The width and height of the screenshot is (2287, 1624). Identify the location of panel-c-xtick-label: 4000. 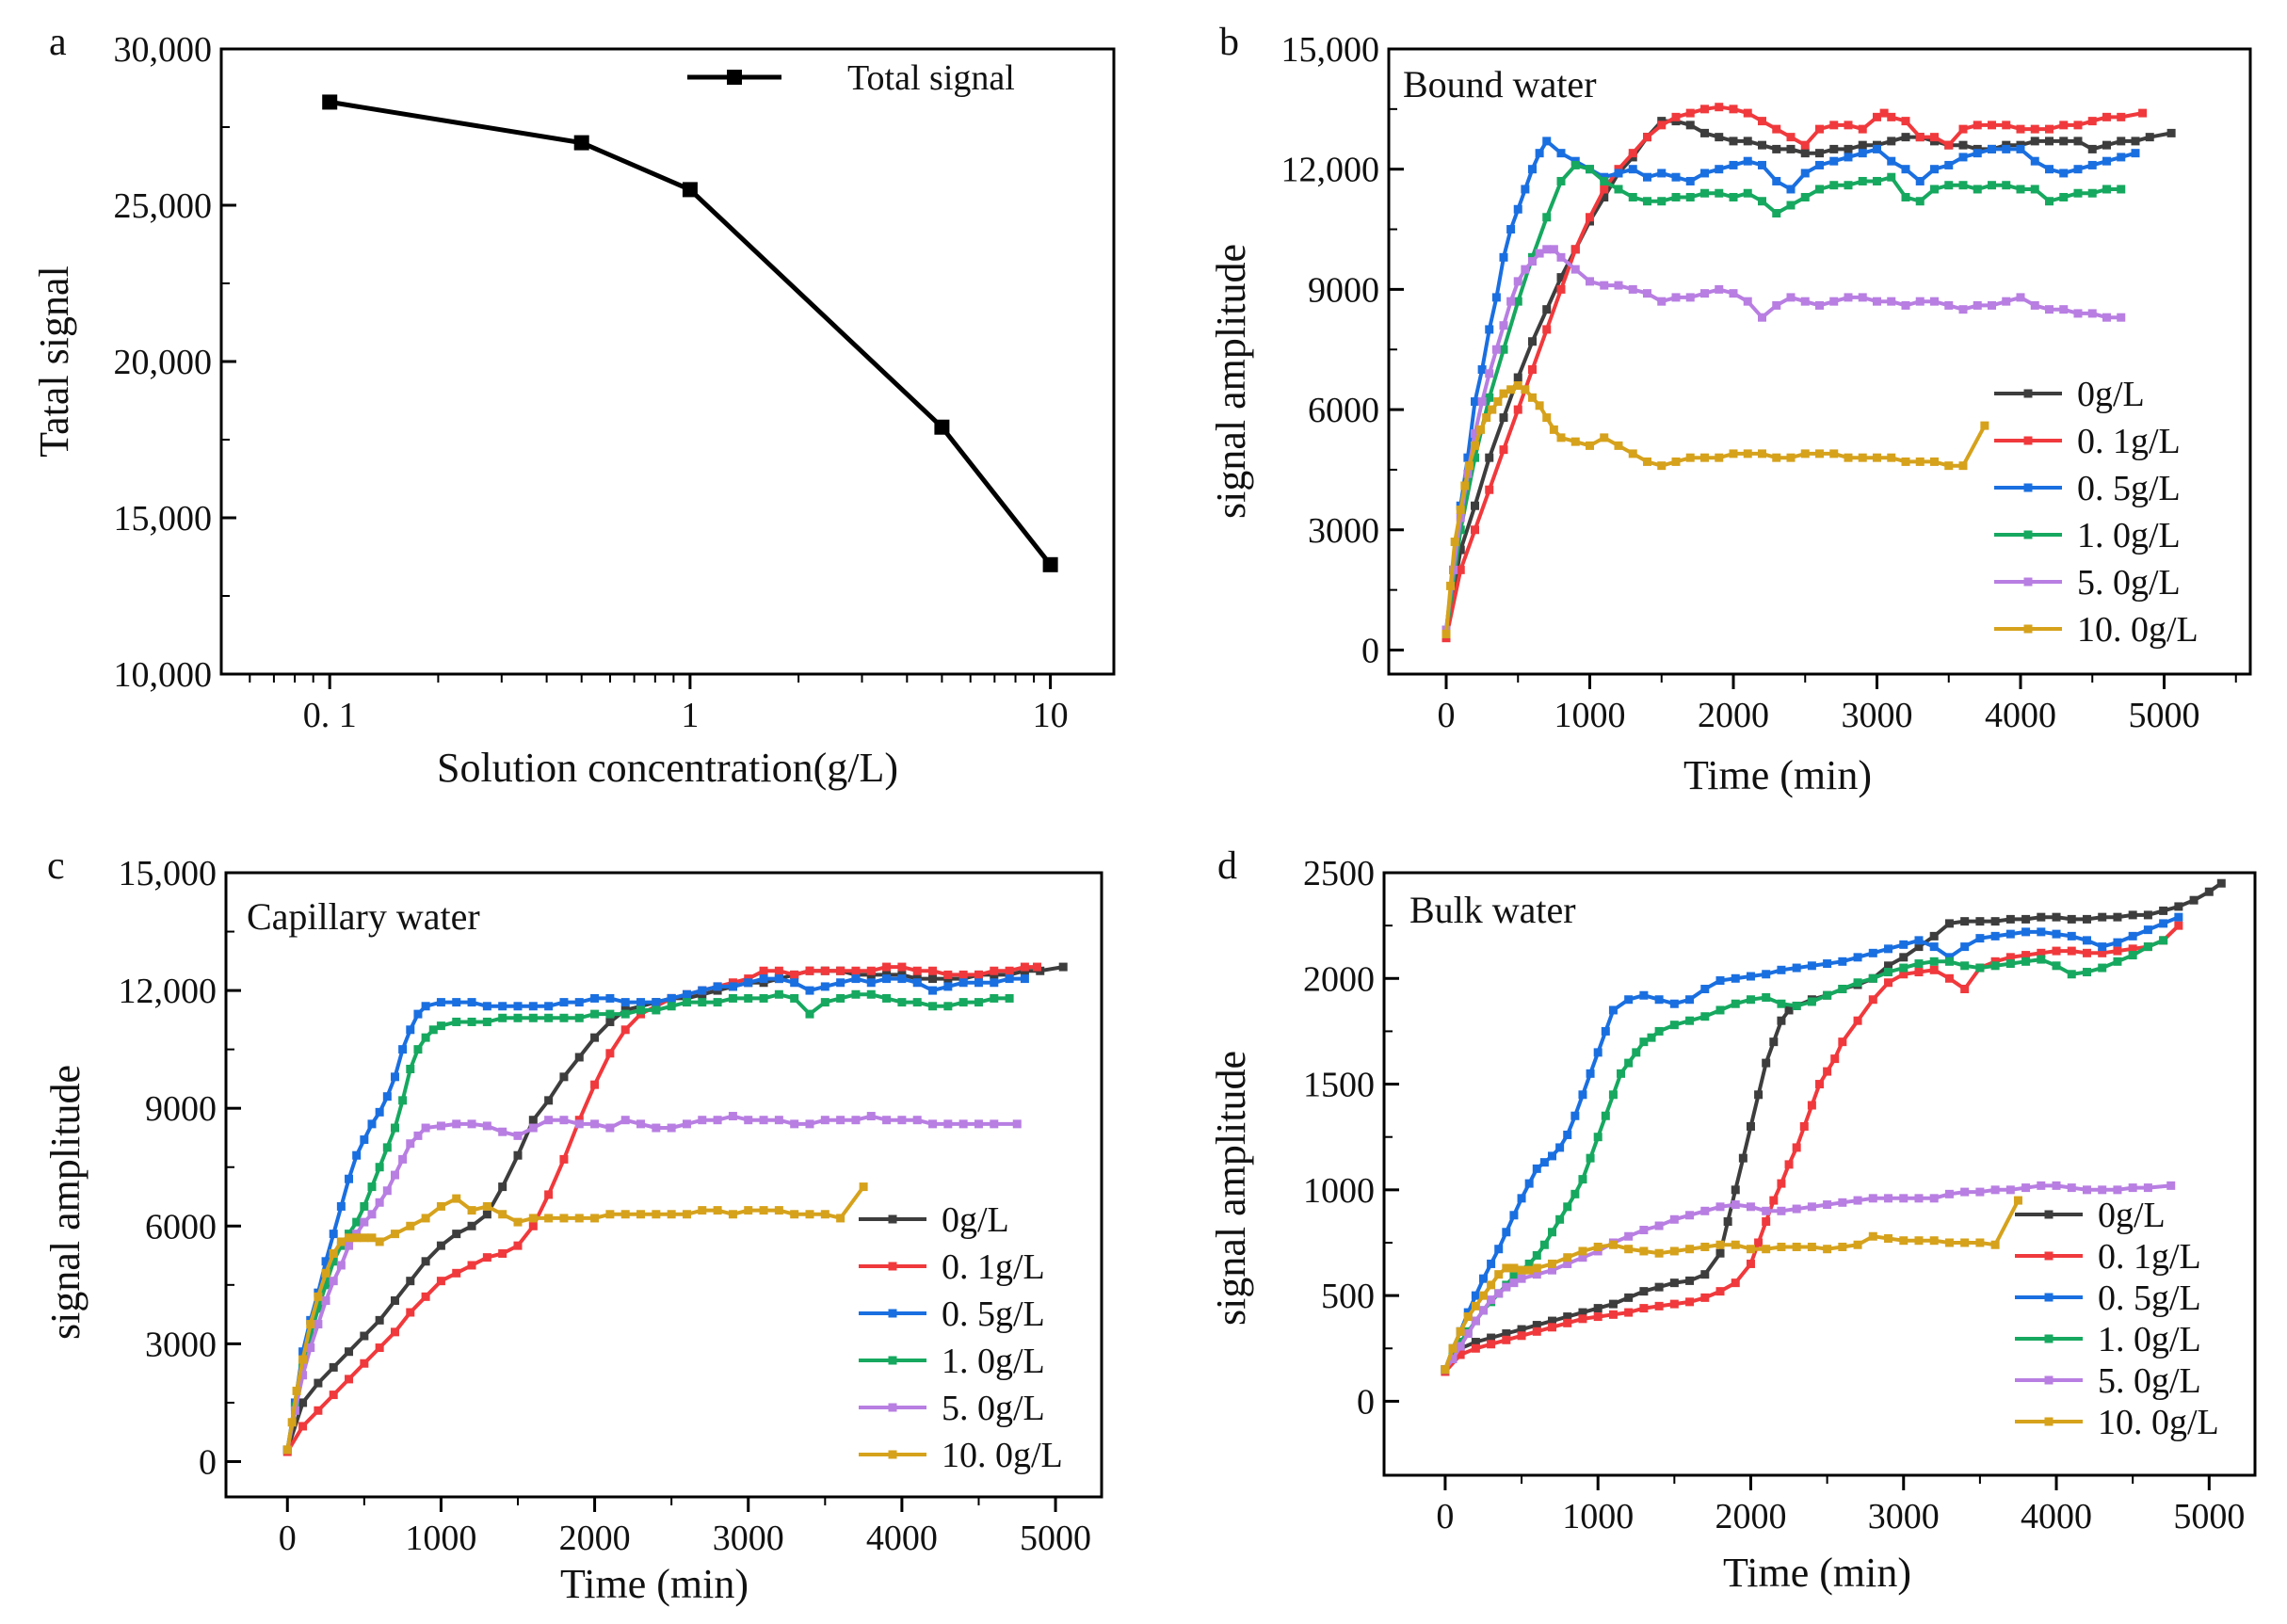
(902, 1538).